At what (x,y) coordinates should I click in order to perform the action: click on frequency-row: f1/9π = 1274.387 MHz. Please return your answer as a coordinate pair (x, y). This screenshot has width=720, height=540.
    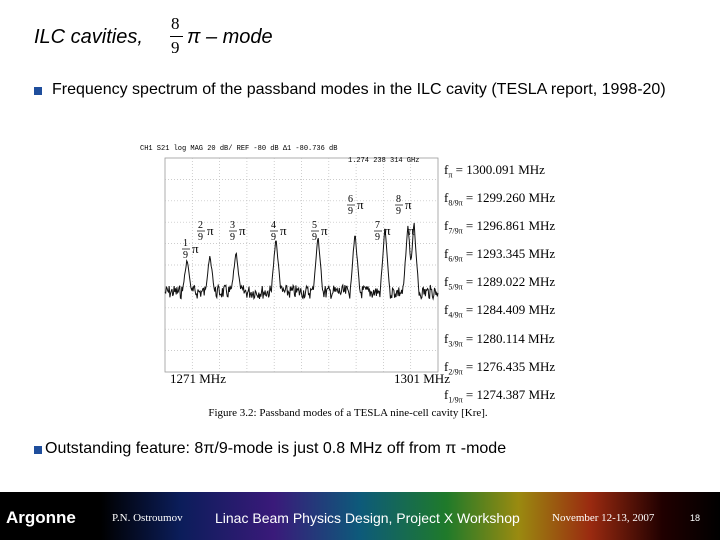
    Looking at the image, I should click on (499, 398).